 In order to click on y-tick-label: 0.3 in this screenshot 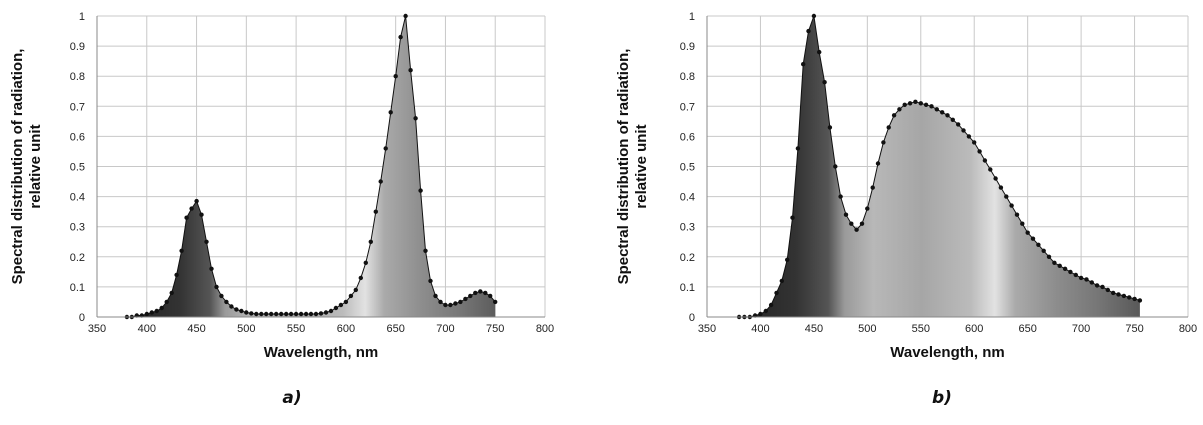, I will do `click(77, 228)`.